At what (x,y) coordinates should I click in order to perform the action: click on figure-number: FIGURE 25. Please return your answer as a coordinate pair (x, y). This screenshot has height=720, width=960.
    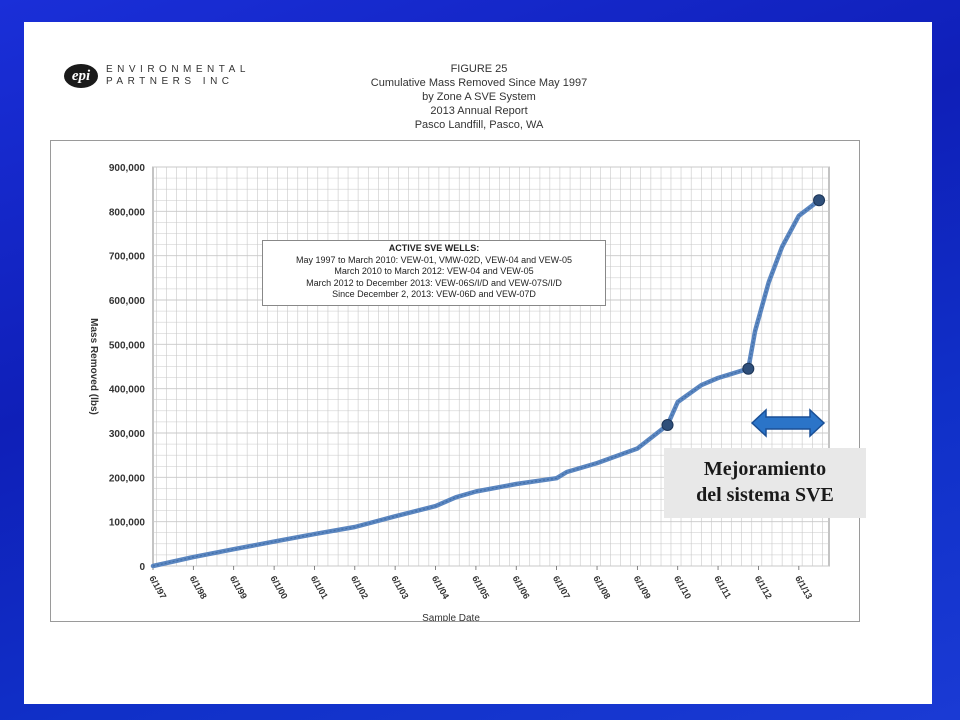
    Looking at the image, I should click on (479, 69).